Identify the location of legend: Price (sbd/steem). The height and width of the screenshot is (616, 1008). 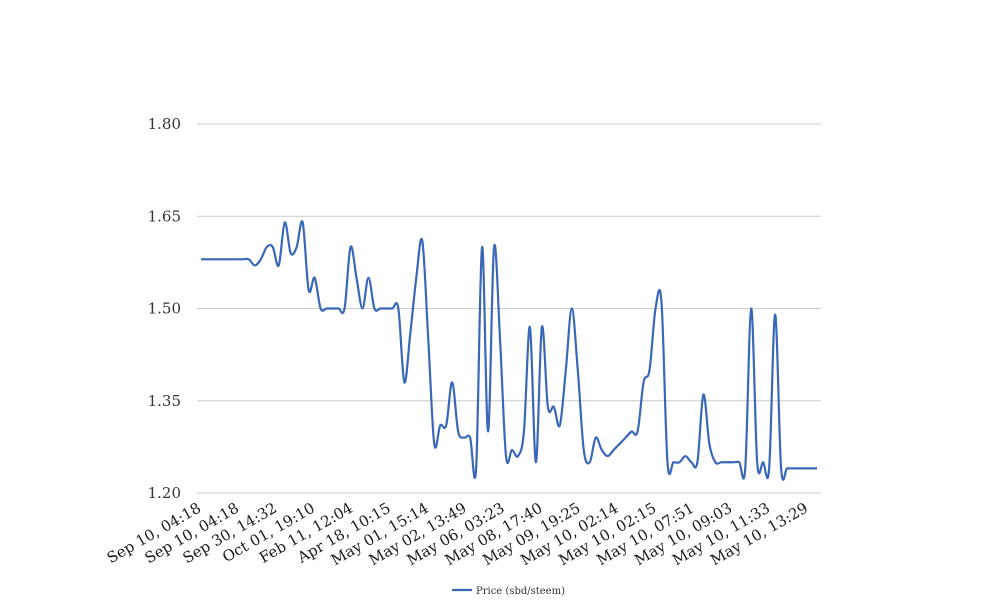
(508, 591).